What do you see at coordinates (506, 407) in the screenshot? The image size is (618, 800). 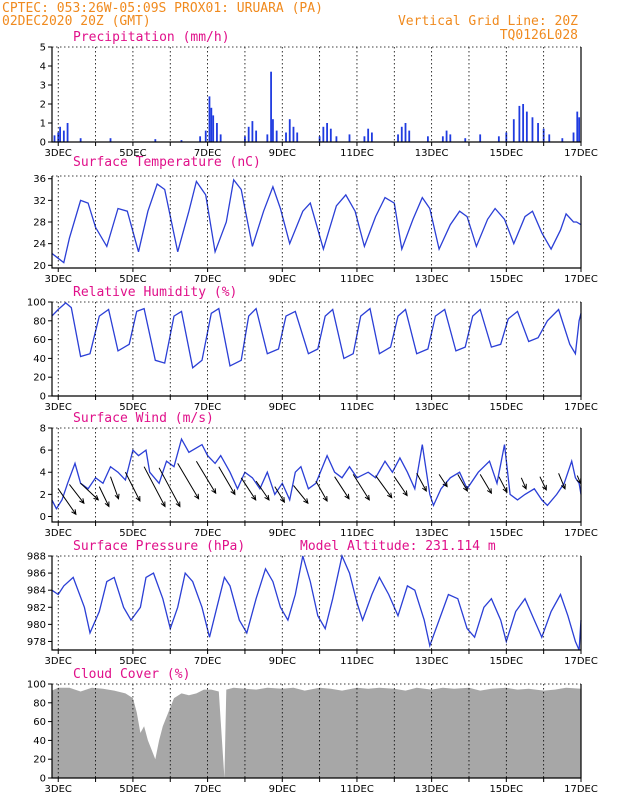 I see `x-tick-label-rh-6: 15DEC` at bounding box center [506, 407].